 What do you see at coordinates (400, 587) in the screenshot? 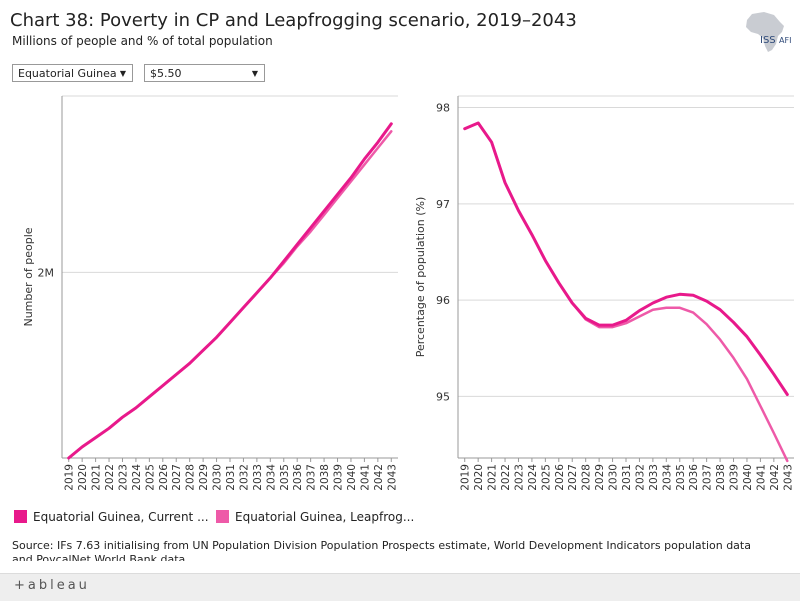
I see `tableau-footer: +ableau` at bounding box center [400, 587].